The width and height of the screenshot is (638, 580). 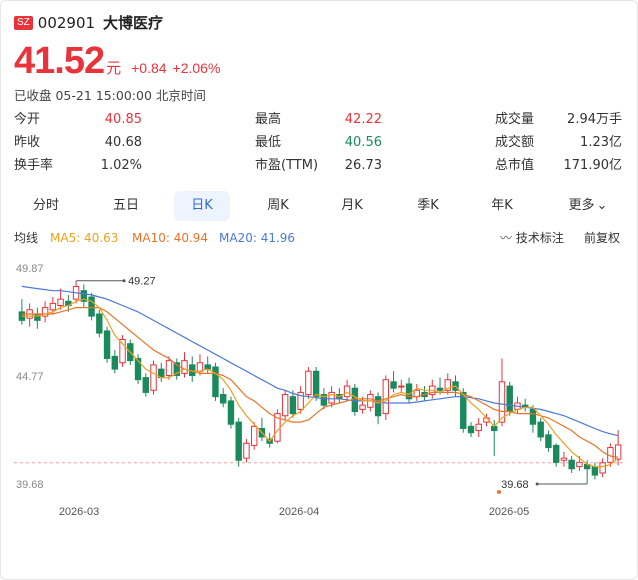 What do you see at coordinates (123, 119) in the screenshot?
I see `stat-value: 40.85` at bounding box center [123, 119].